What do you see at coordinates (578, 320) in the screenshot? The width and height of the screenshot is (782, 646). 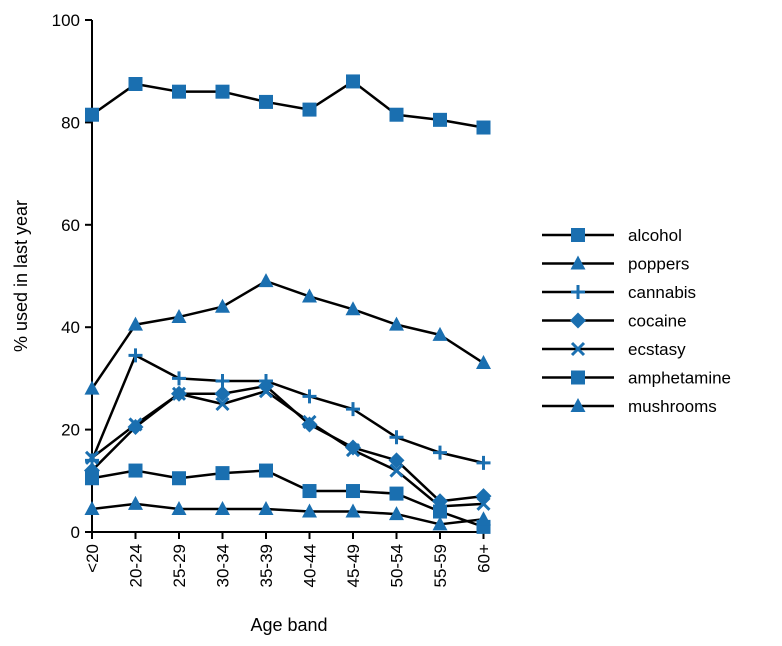 I see `legend-marker-cocaine` at bounding box center [578, 320].